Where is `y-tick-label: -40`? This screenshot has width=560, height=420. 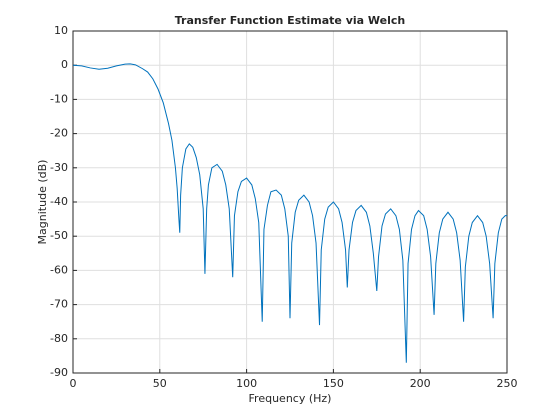 y-tick-label: -40 is located at coordinates (59, 201).